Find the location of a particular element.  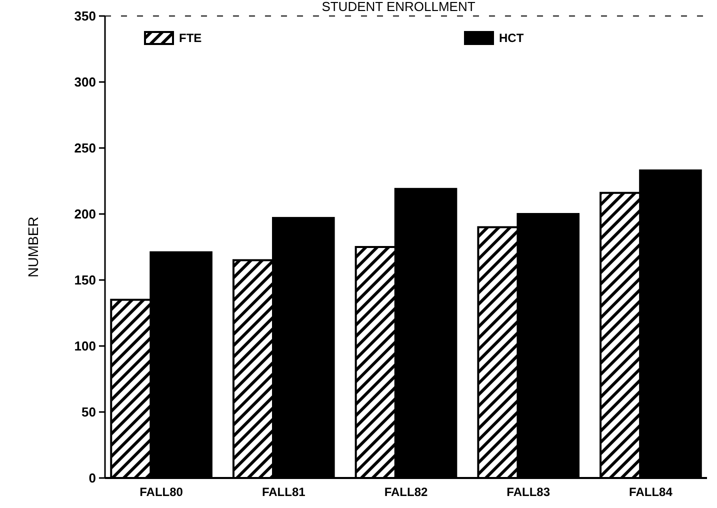

x-tick-label: FALL81 is located at coordinates (284, 492).